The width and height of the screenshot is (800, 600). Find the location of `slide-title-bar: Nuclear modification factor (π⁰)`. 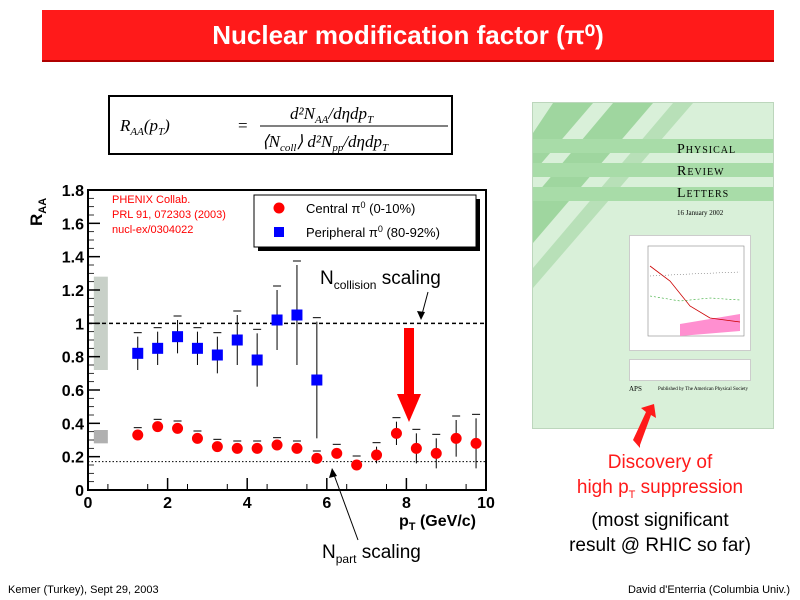

slide-title-bar: Nuclear modification factor (π⁰) is located at coordinates (408, 35).